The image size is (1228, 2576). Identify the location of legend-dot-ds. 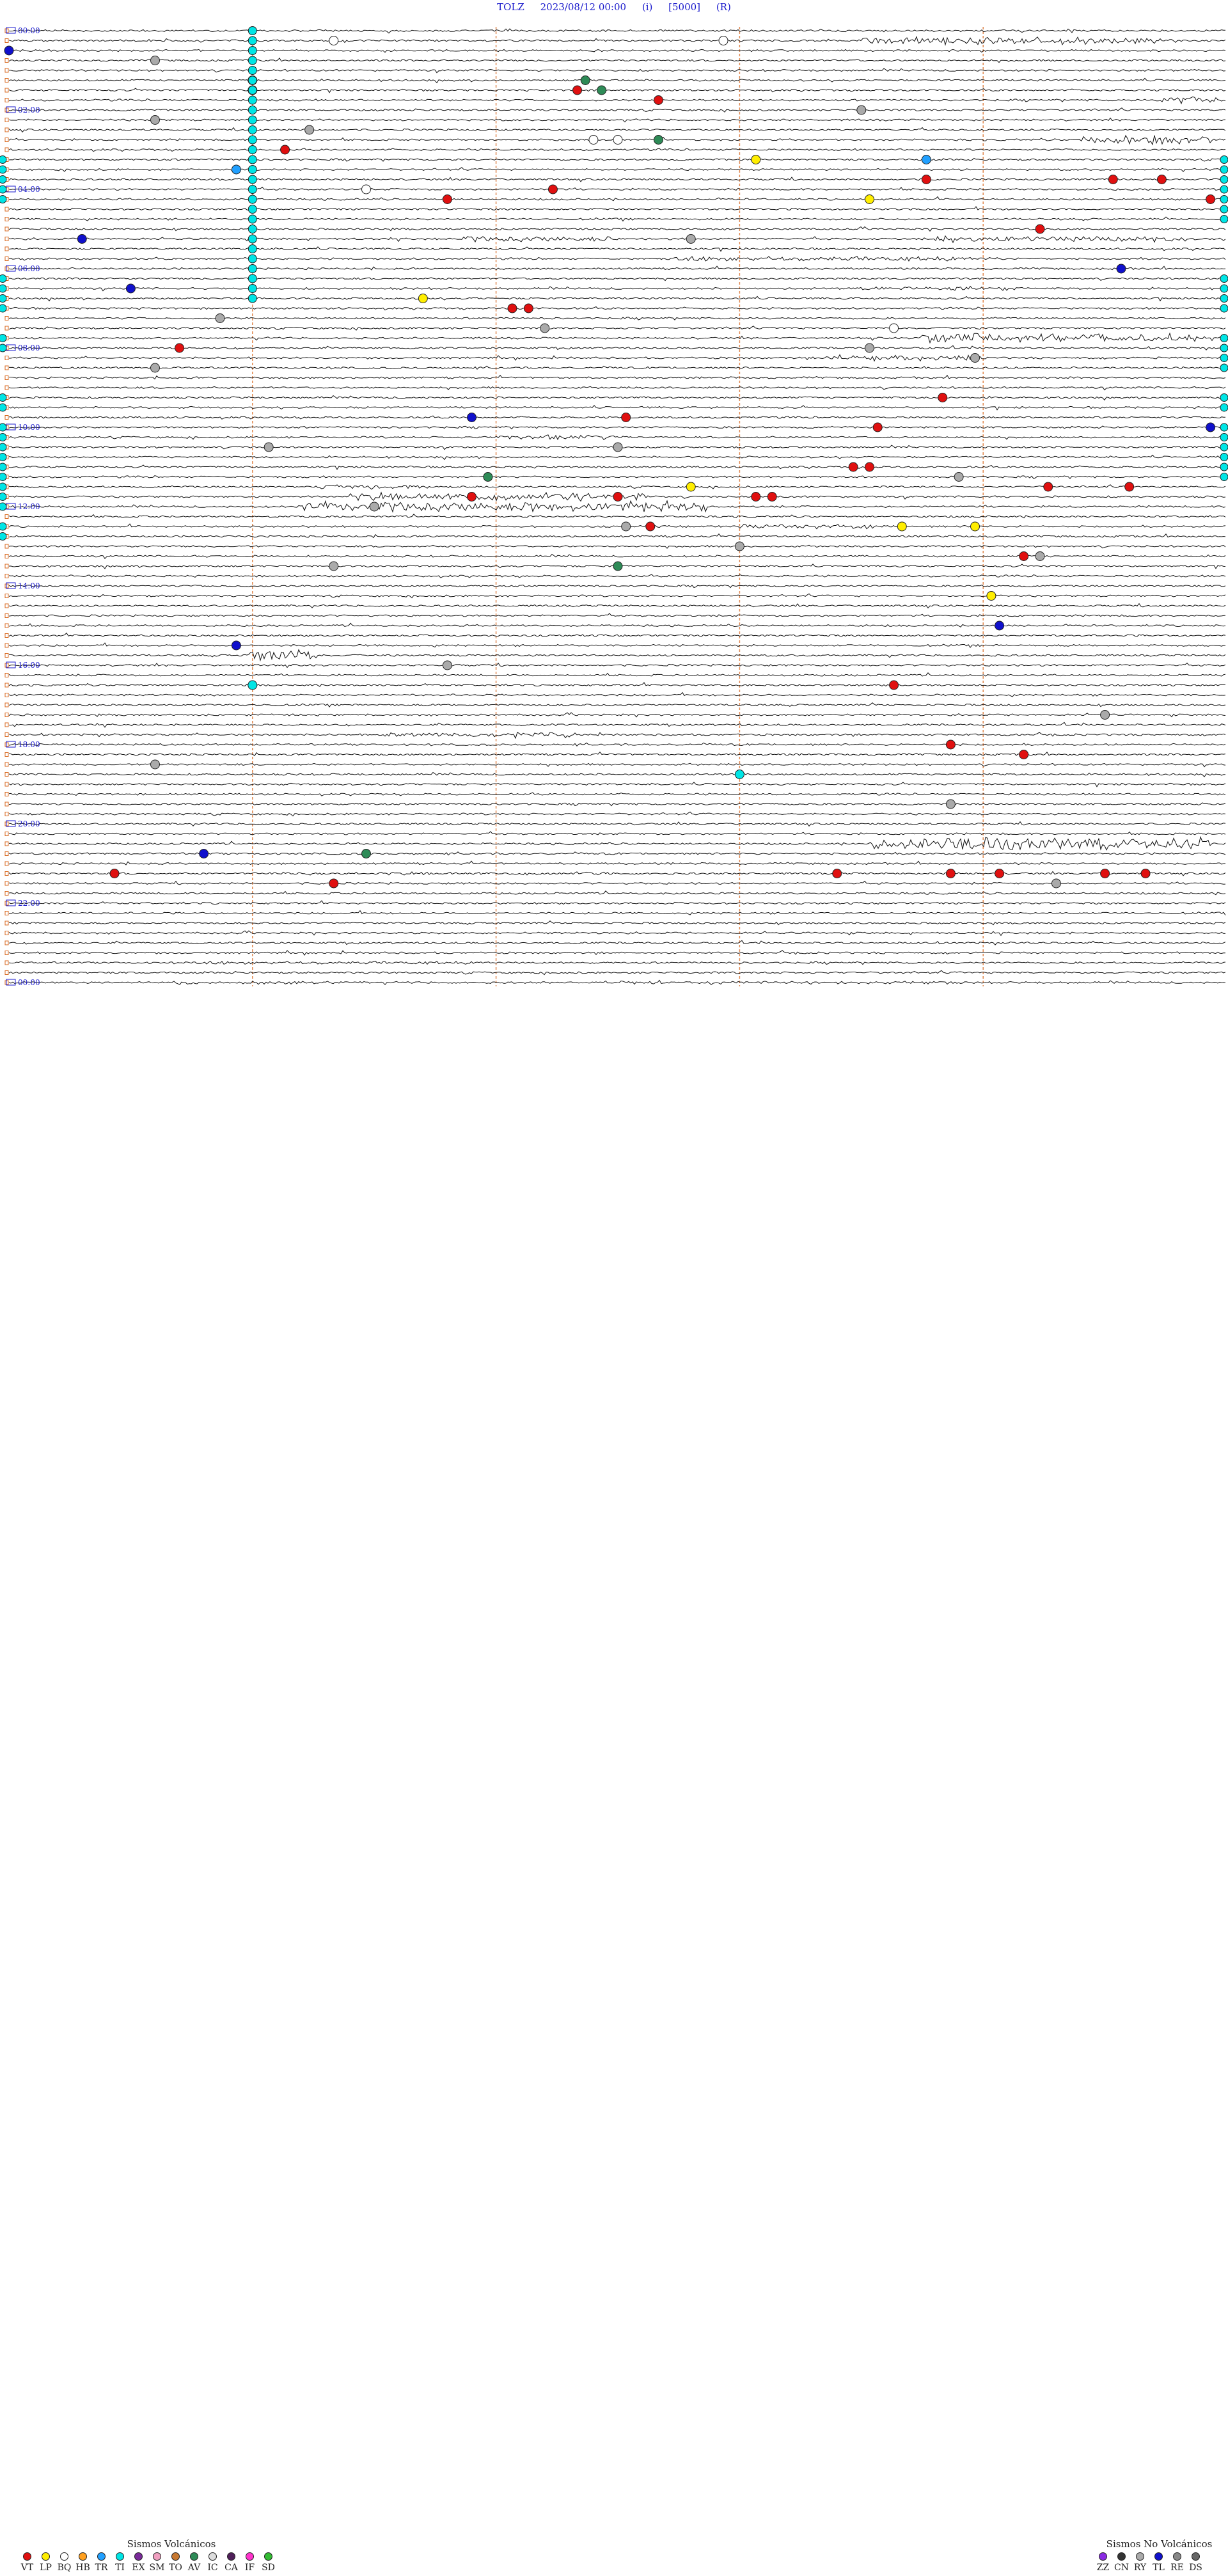
(1196, 2556).